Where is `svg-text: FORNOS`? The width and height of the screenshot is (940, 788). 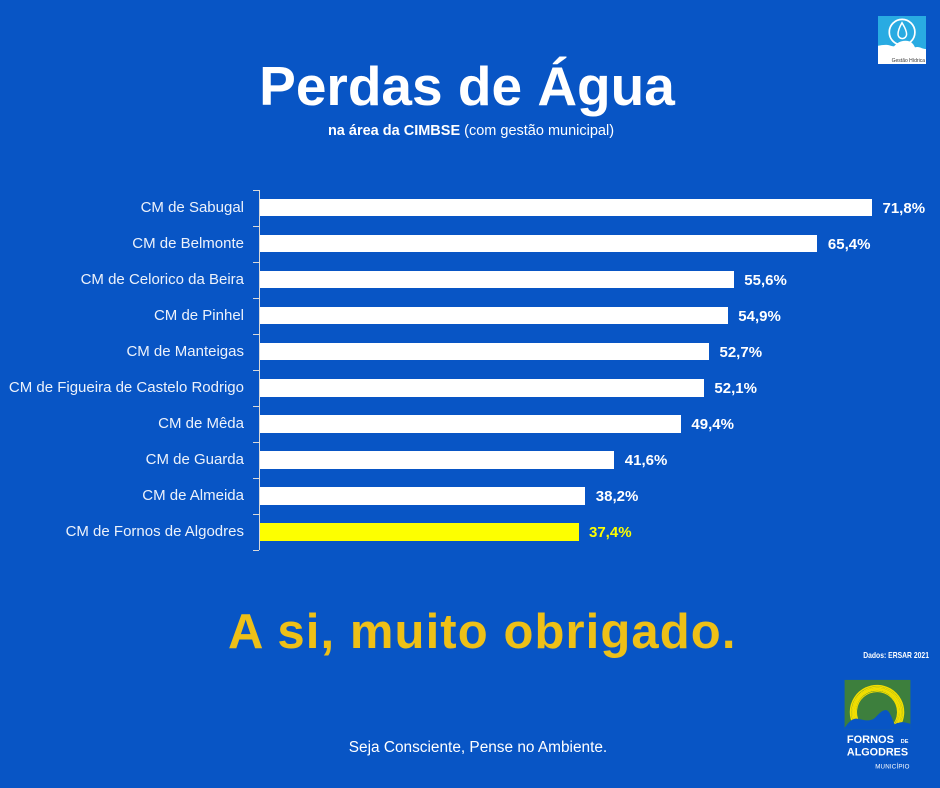
svg-text: FORNOS is located at coordinates (870, 740).